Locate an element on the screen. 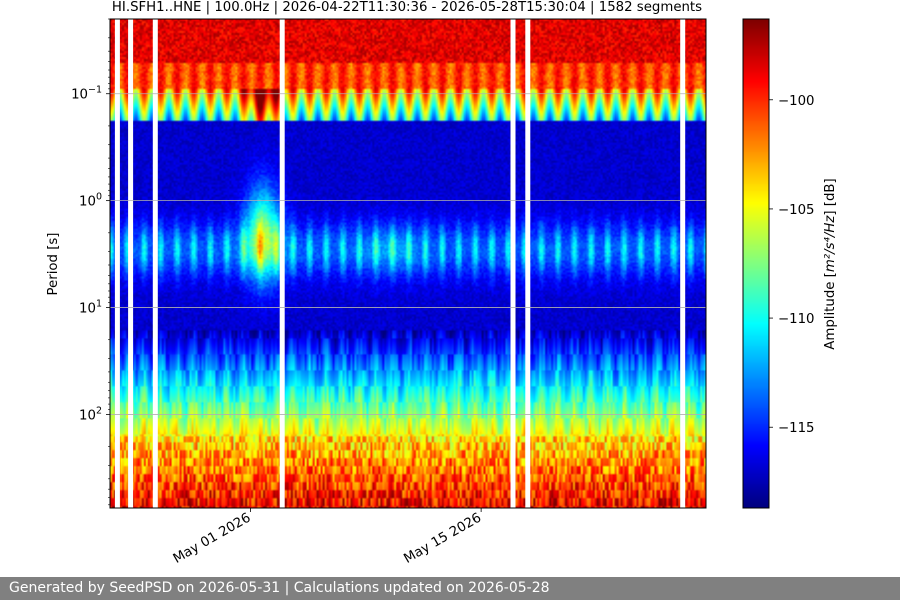 The height and width of the screenshot is (600, 900). colorbar-label: Amplitude [m²/s⁴/Hz] [dB] is located at coordinates (830, 263).